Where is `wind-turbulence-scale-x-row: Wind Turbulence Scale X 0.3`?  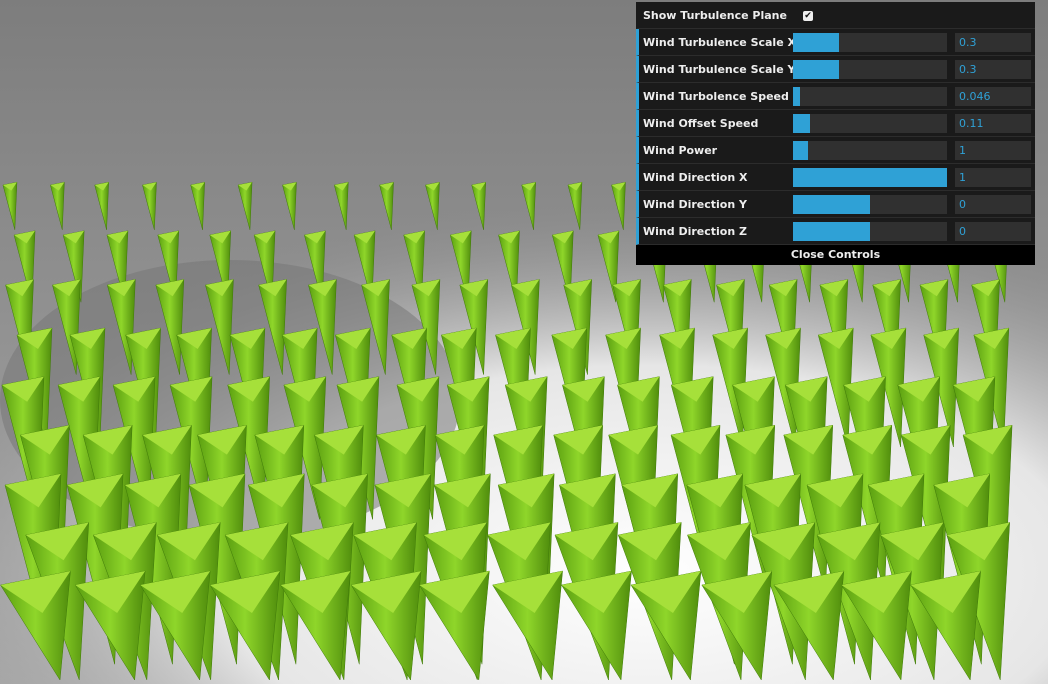 wind-turbulence-scale-x-row: Wind Turbulence Scale X 0.3 is located at coordinates (835, 42).